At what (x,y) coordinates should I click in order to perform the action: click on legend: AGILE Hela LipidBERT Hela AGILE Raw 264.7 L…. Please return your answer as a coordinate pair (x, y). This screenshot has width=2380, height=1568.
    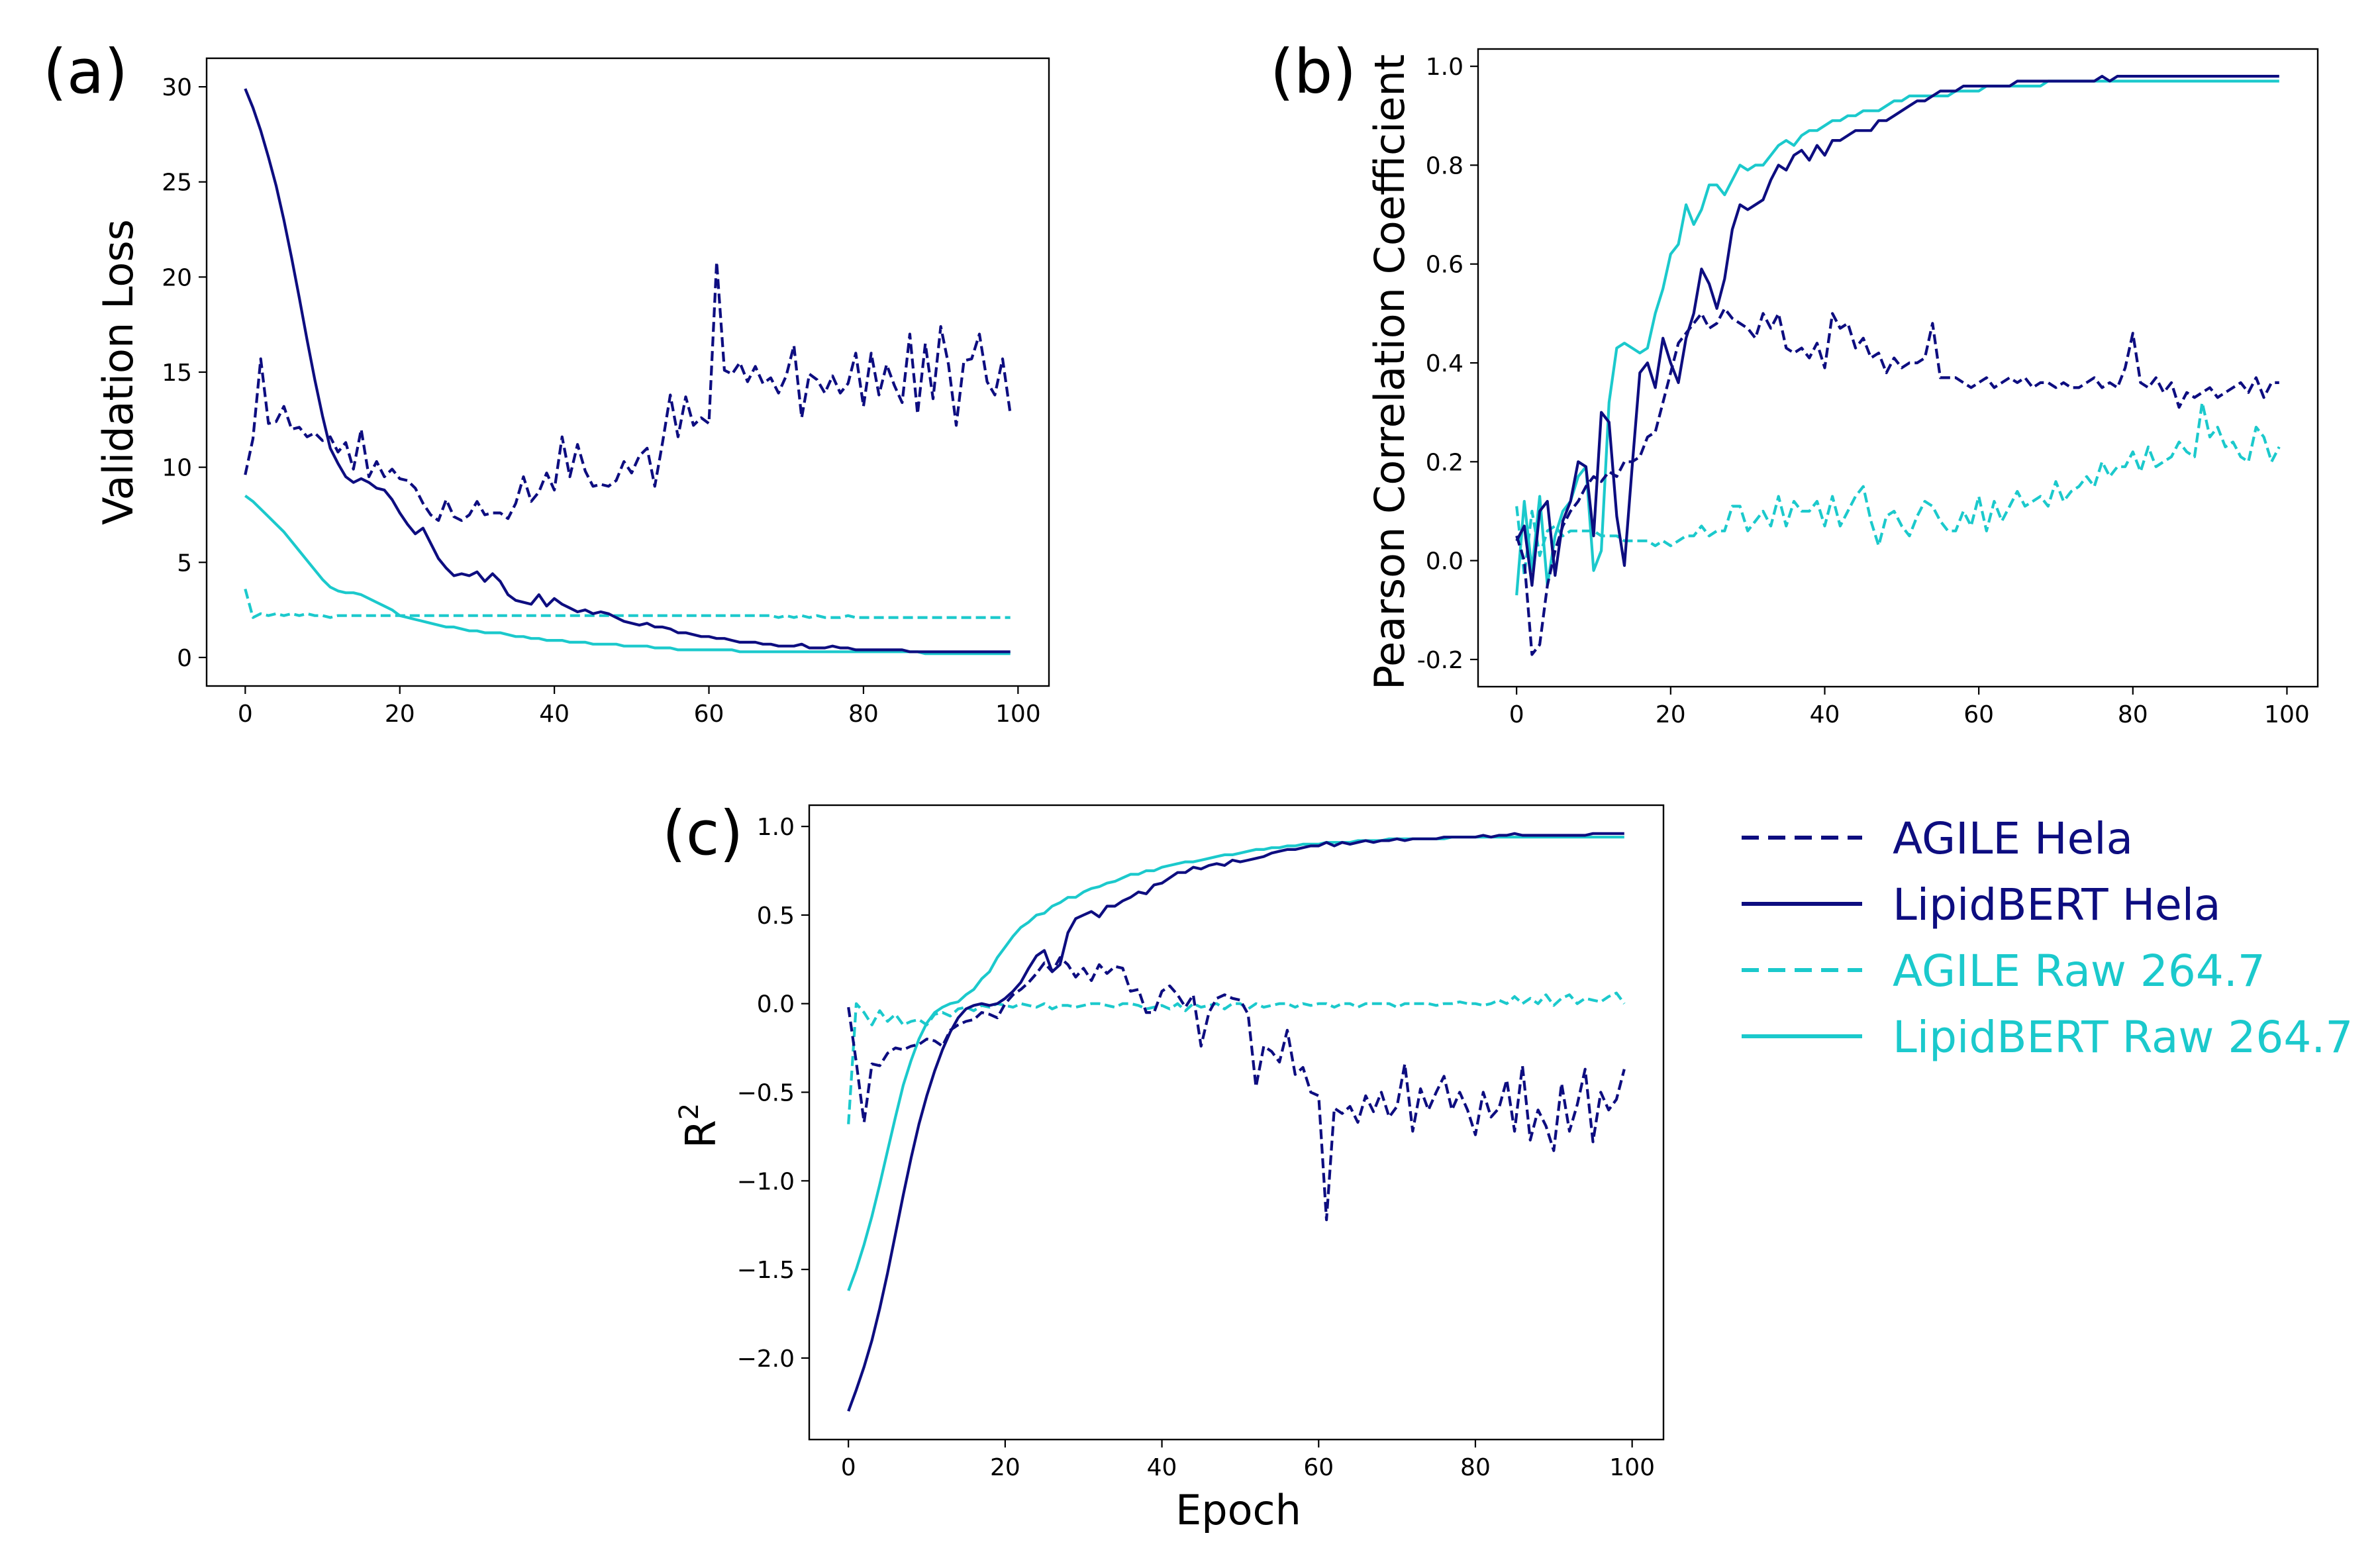
    Looking at the image, I should click on (2047, 938).